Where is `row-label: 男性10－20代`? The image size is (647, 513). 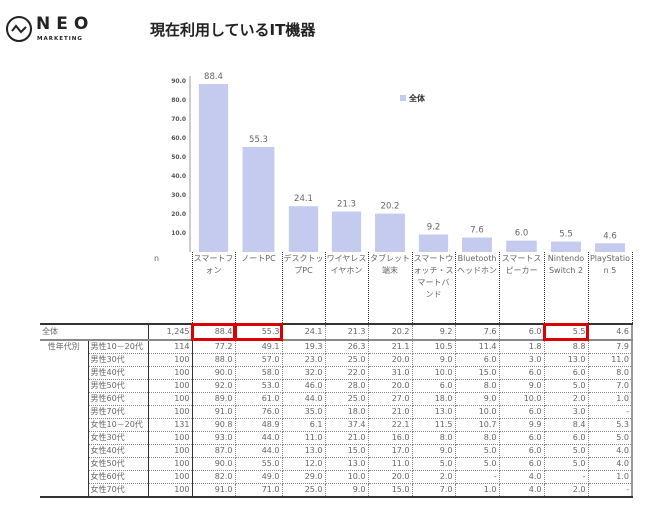 row-label: 男性10－20代 is located at coordinates (118, 347).